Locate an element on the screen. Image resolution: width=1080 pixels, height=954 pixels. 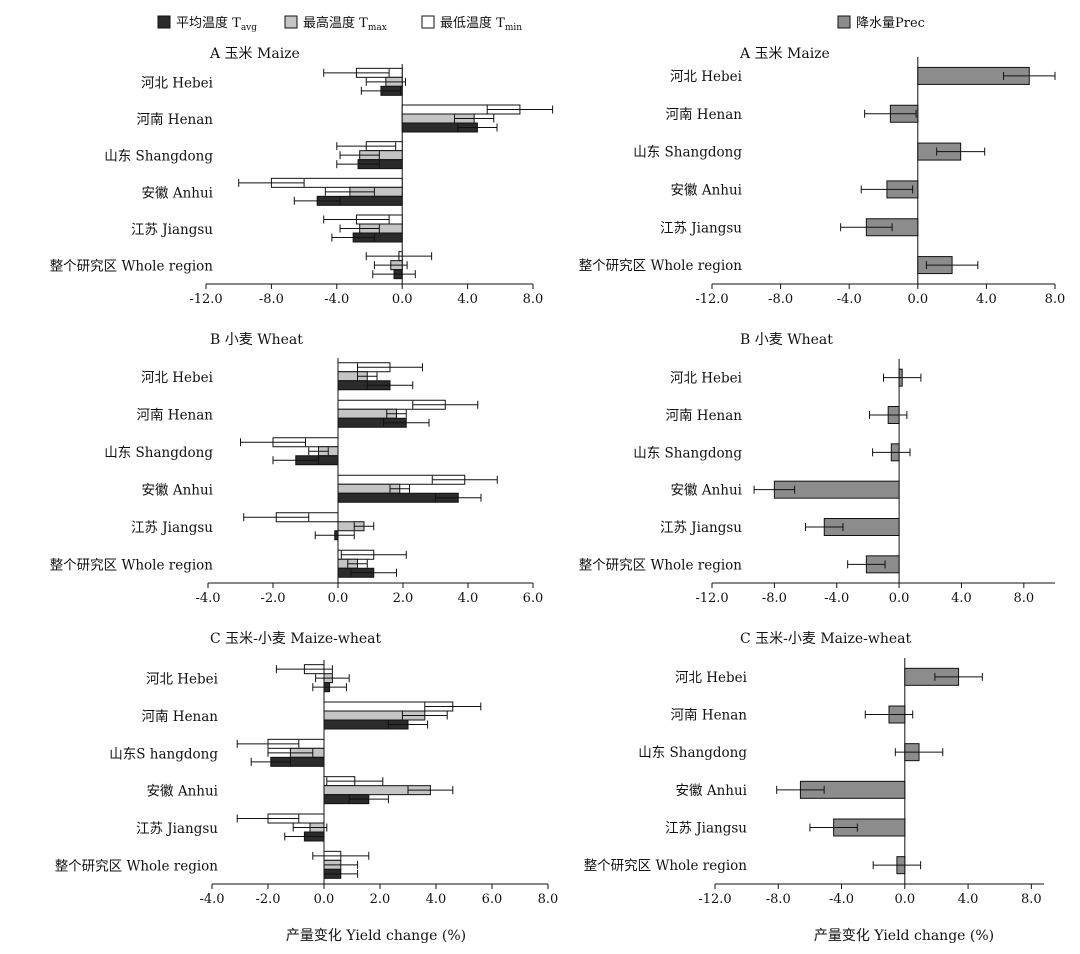
legend-precipitation: 降水量Prec is located at coordinates (881, 23).